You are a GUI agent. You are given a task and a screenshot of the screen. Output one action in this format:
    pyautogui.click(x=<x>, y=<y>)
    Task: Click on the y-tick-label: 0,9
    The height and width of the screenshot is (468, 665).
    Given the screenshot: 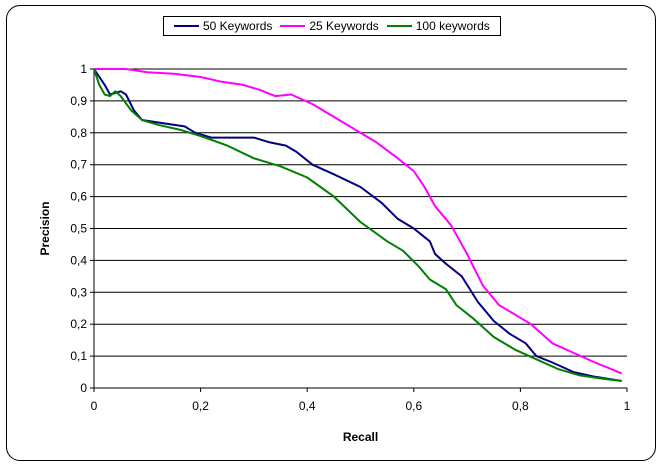 What is the action you would take?
    pyautogui.click(x=78, y=101)
    